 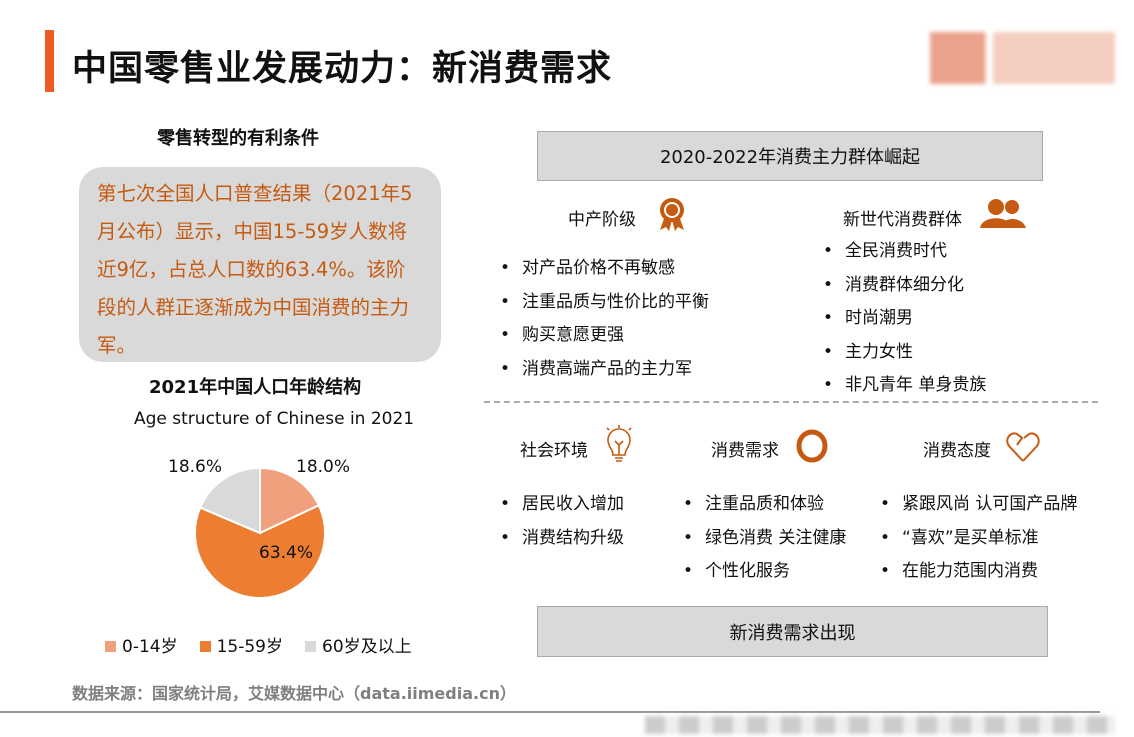 I want to click on footer-divider, so click(x=550, y=712).